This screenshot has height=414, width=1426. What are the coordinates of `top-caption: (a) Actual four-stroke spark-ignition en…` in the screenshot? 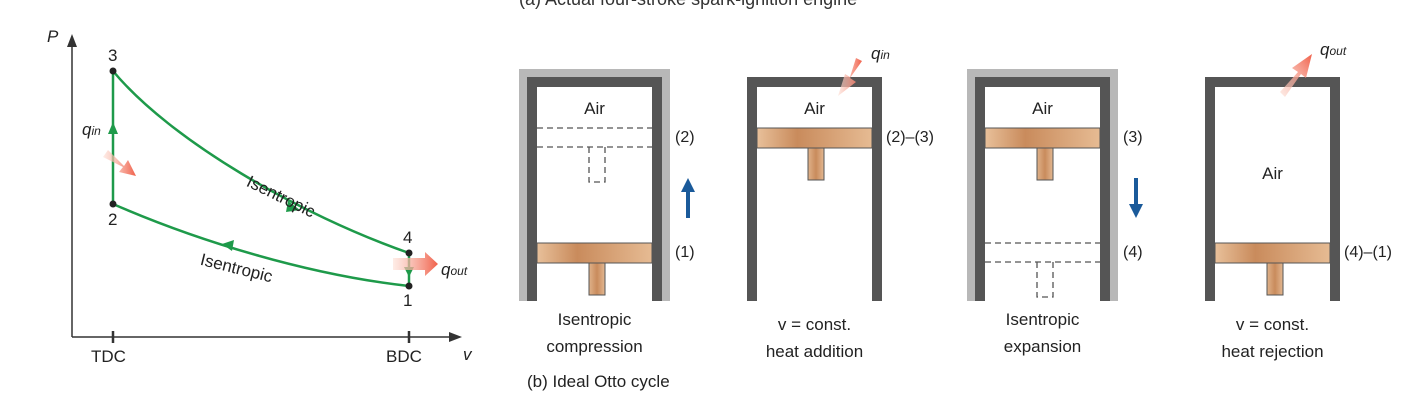 It's located at (688, 5).